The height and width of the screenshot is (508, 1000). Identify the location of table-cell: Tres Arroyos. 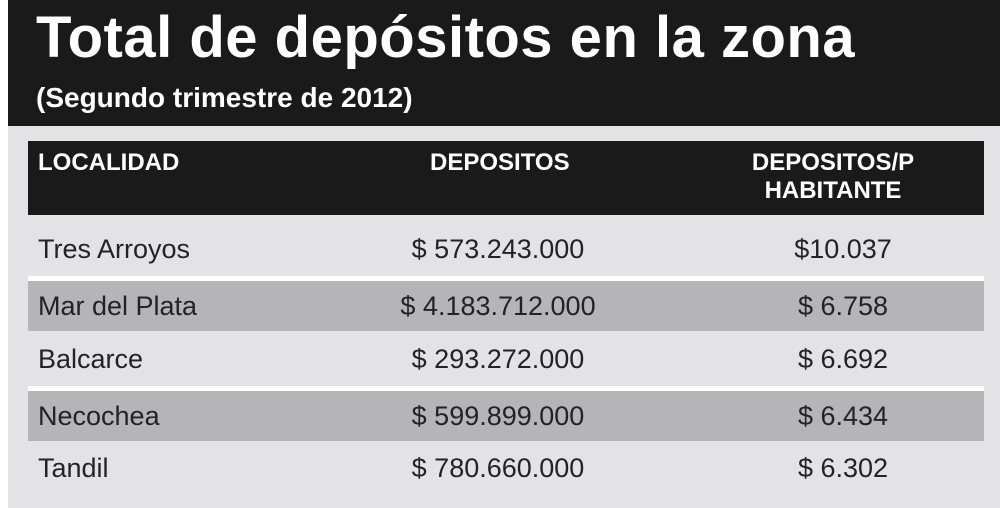
(114, 249).